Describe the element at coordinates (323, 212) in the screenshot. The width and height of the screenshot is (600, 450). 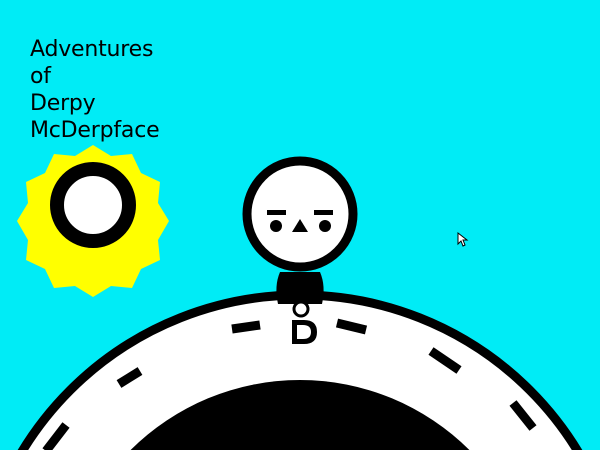
I see `right-eyebrow` at that location.